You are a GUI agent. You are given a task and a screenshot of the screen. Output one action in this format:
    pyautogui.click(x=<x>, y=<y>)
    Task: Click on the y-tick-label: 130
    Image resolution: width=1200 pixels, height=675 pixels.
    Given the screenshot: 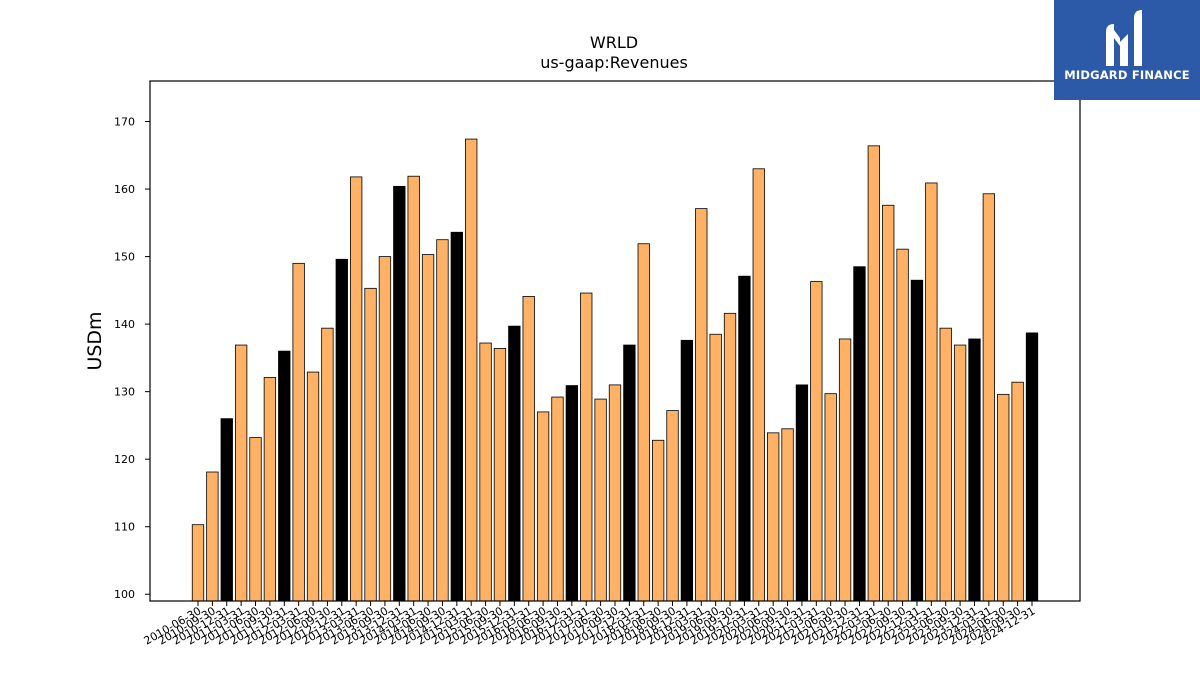 What is the action you would take?
    pyautogui.click(x=124, y=392)
    